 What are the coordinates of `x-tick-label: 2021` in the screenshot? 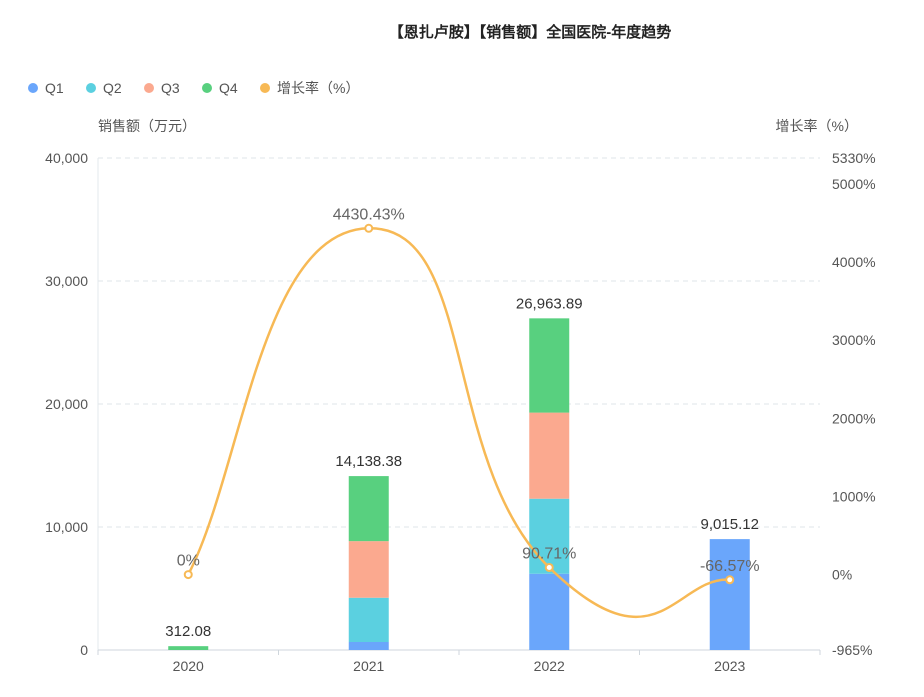 It's located at (368, 666).